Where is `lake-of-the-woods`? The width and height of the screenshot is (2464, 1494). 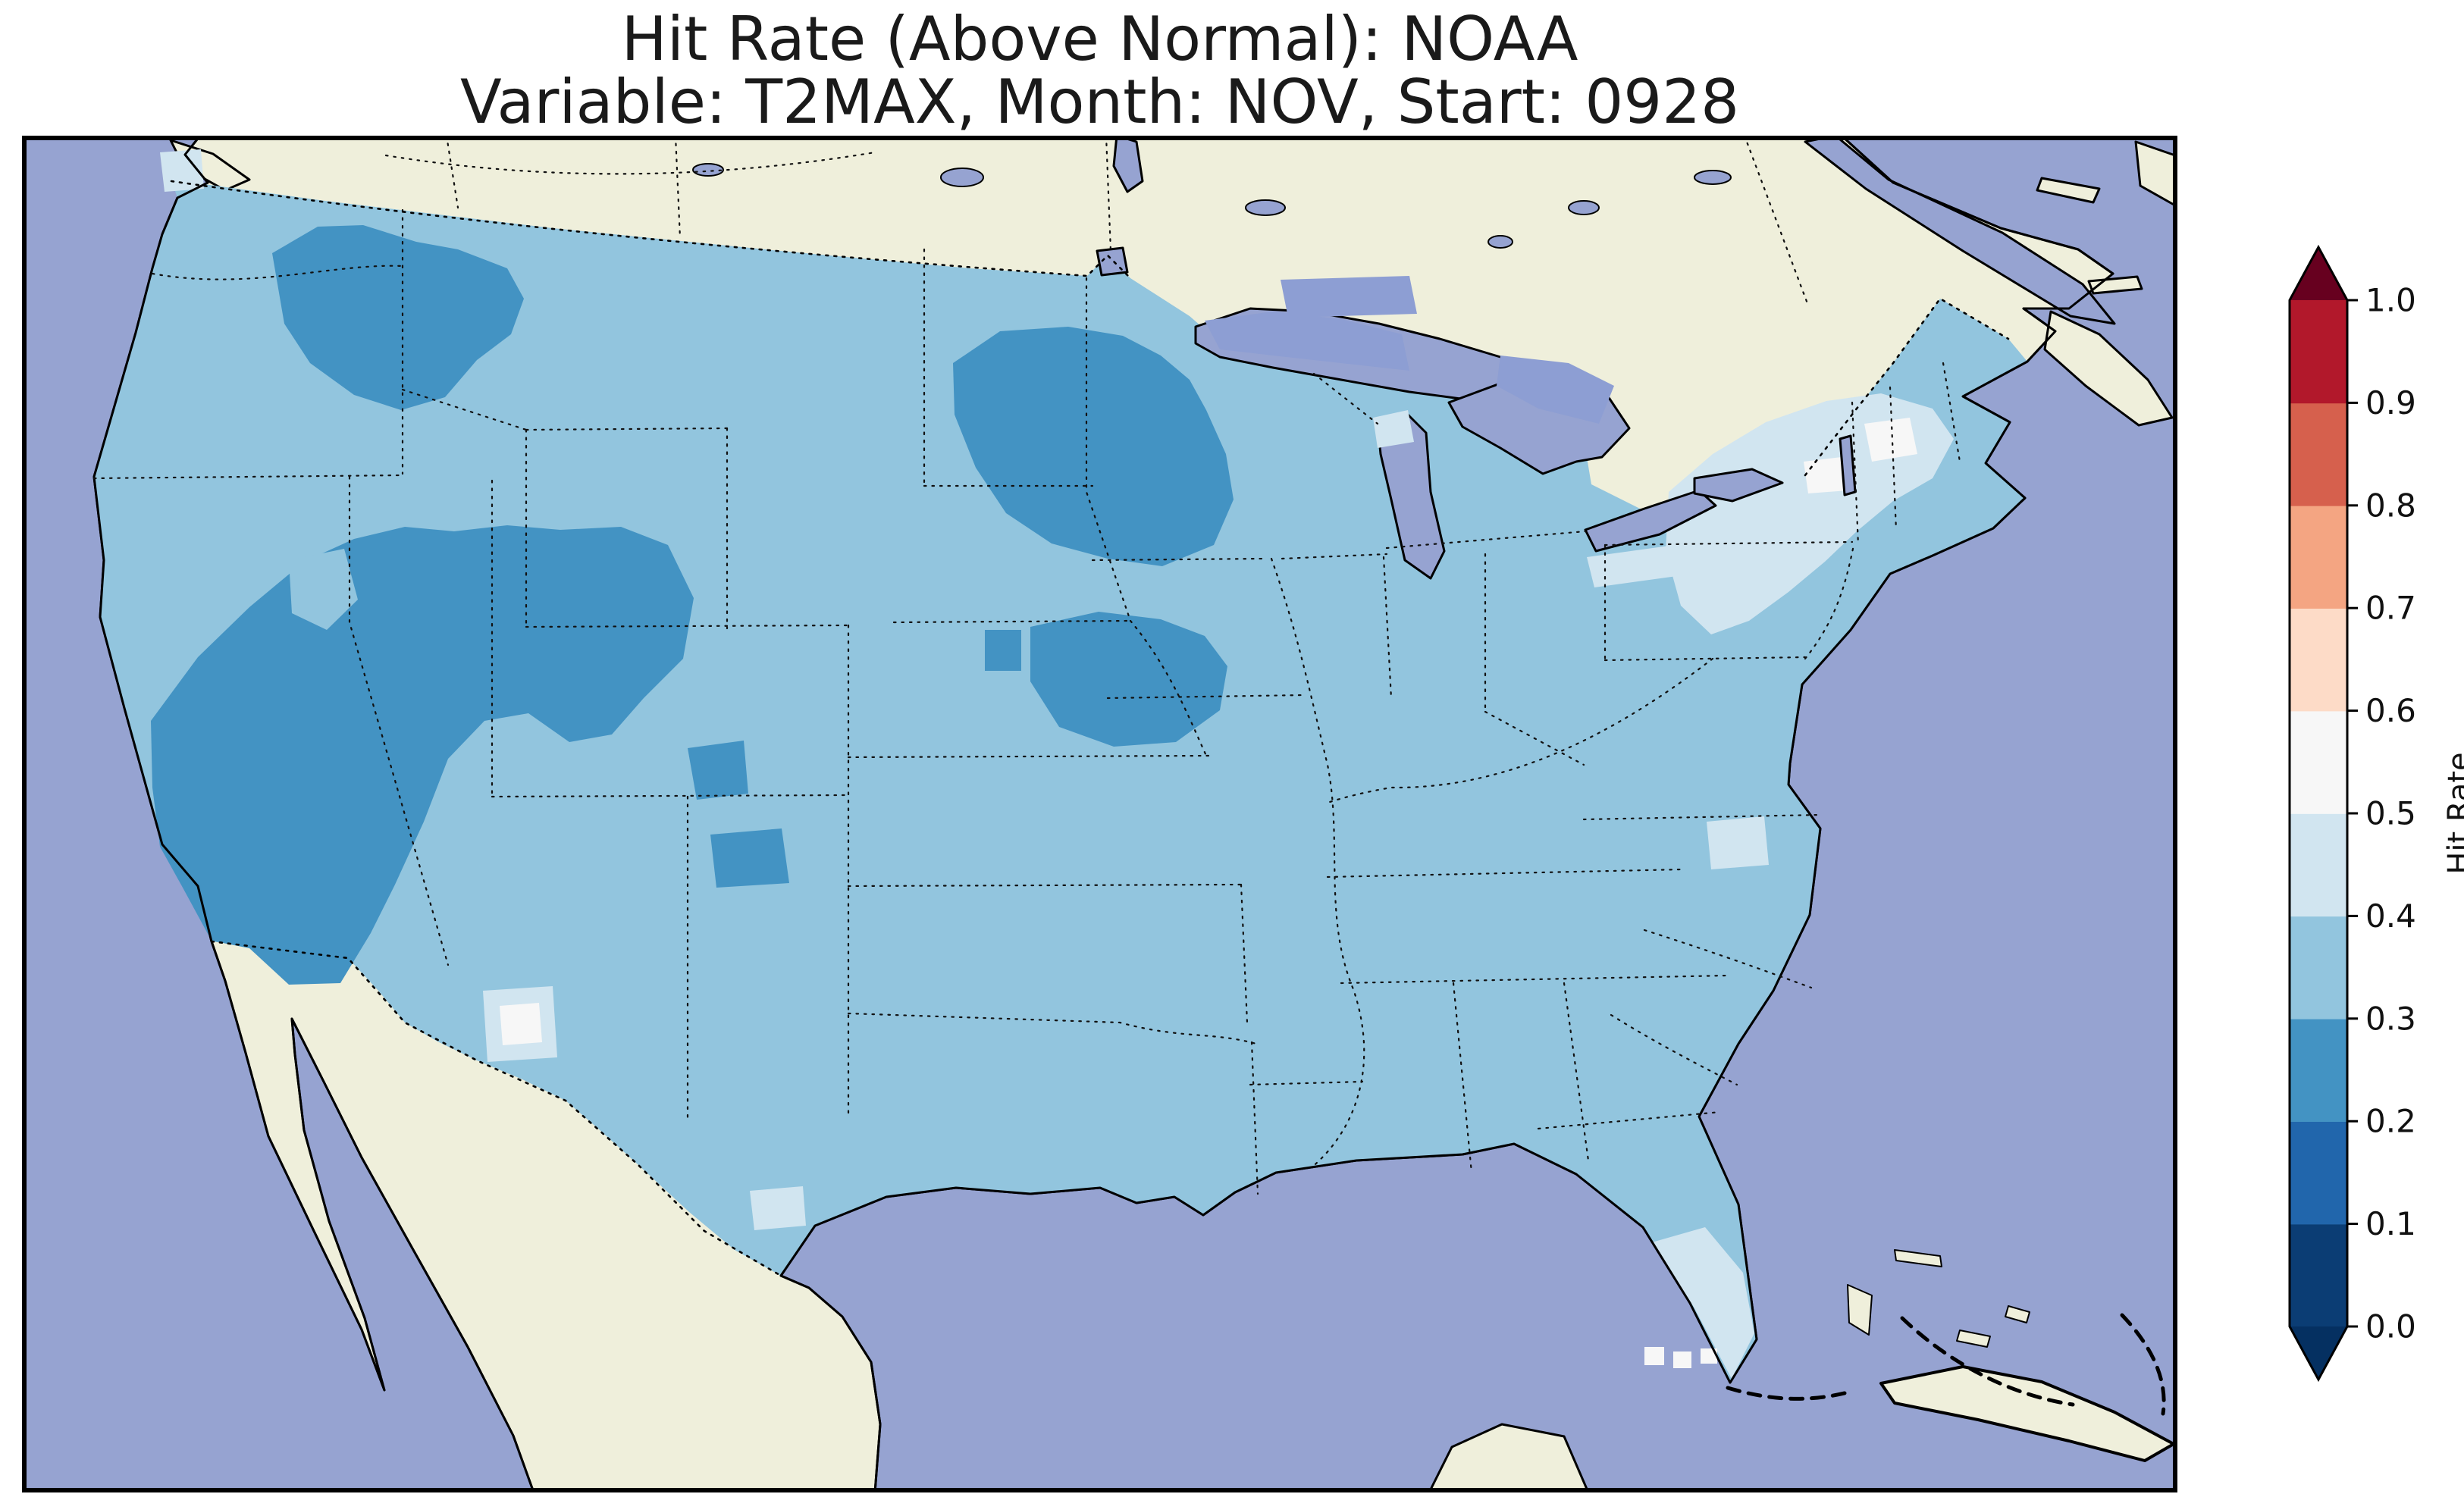
lake-of-the-woods is located at coordinates (1112, 261).